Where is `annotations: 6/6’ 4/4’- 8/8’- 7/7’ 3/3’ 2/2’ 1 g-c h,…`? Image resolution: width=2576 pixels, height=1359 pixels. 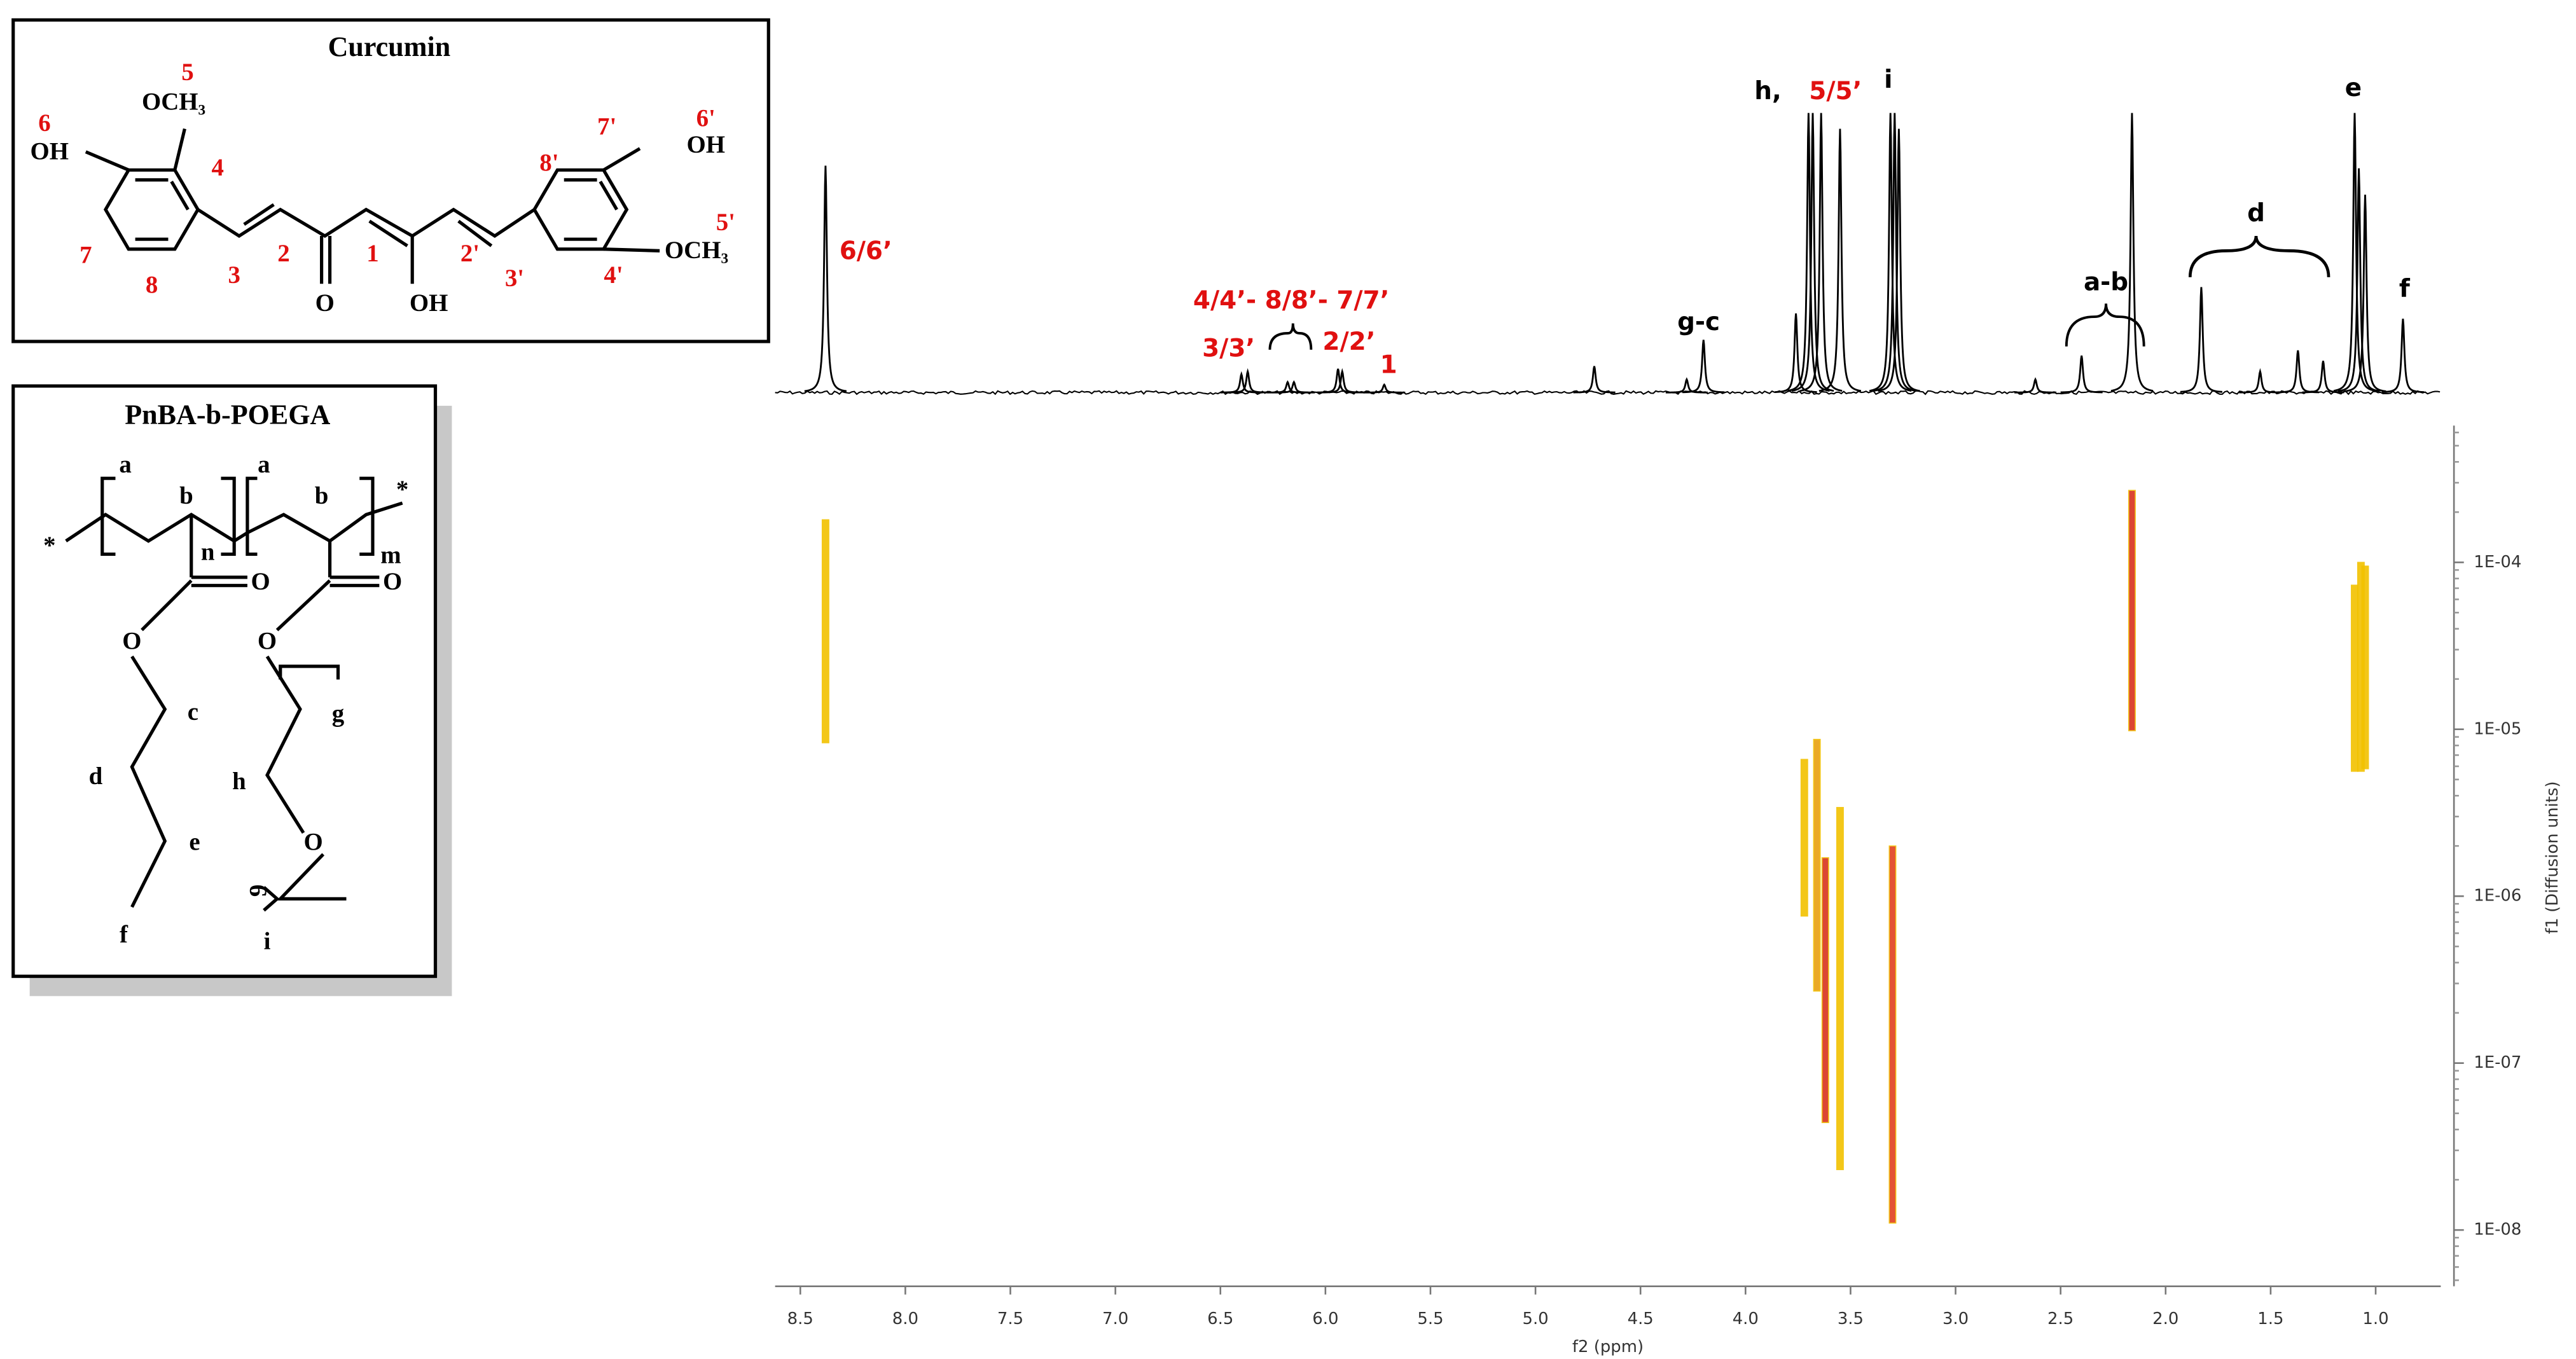 annotations: 6/6’ 4/4’- 8/8’- 7/7’ 3/3’ 2/2’ 1 g-c h,… is located at coordinates (1625, 223).